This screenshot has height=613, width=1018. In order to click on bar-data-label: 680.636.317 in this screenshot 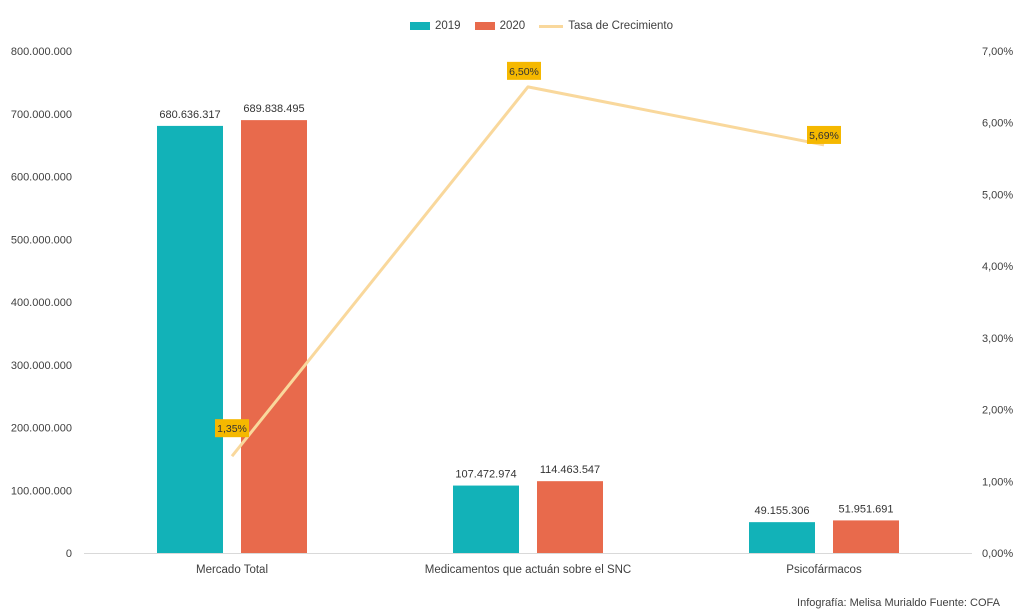, I will do `click(189, 115)`.